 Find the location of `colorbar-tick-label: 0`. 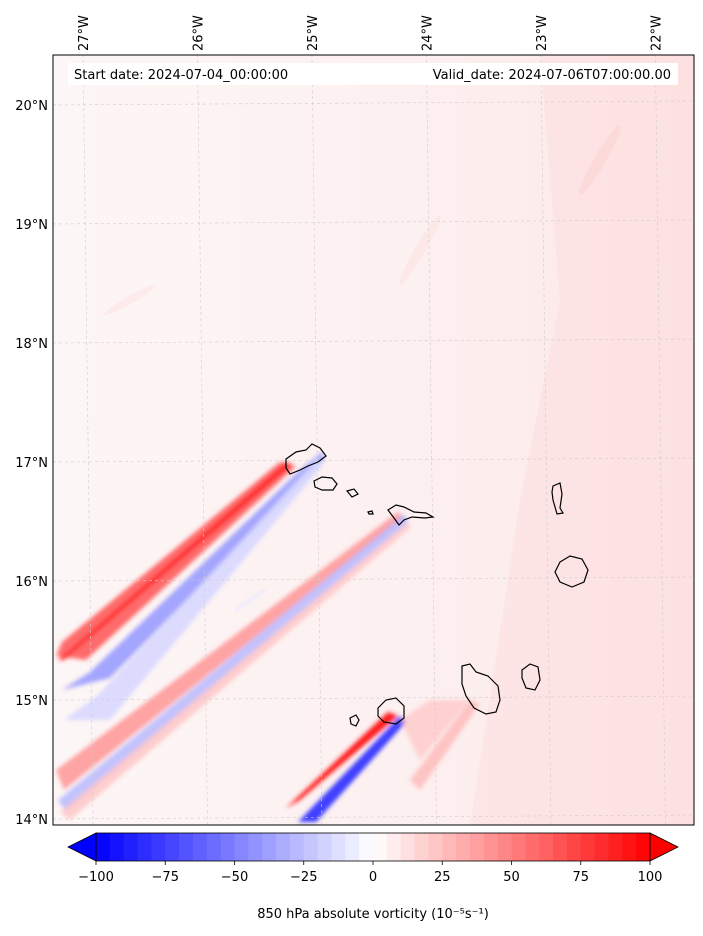

colorbar-tick-label: 0 is located at coordinates (373, 877).